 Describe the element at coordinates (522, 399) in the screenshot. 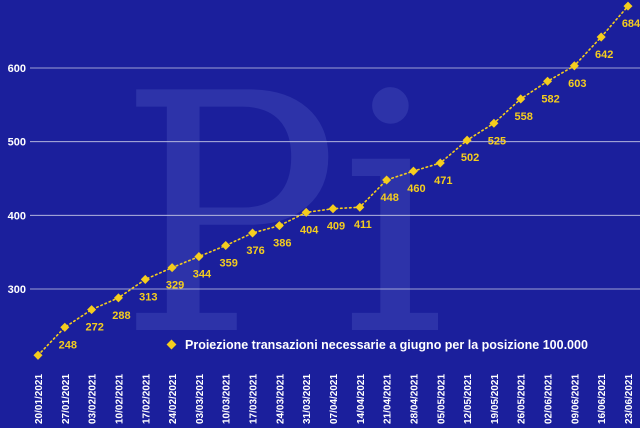

I see `x-tick-label: 26/05/2021` at that location.